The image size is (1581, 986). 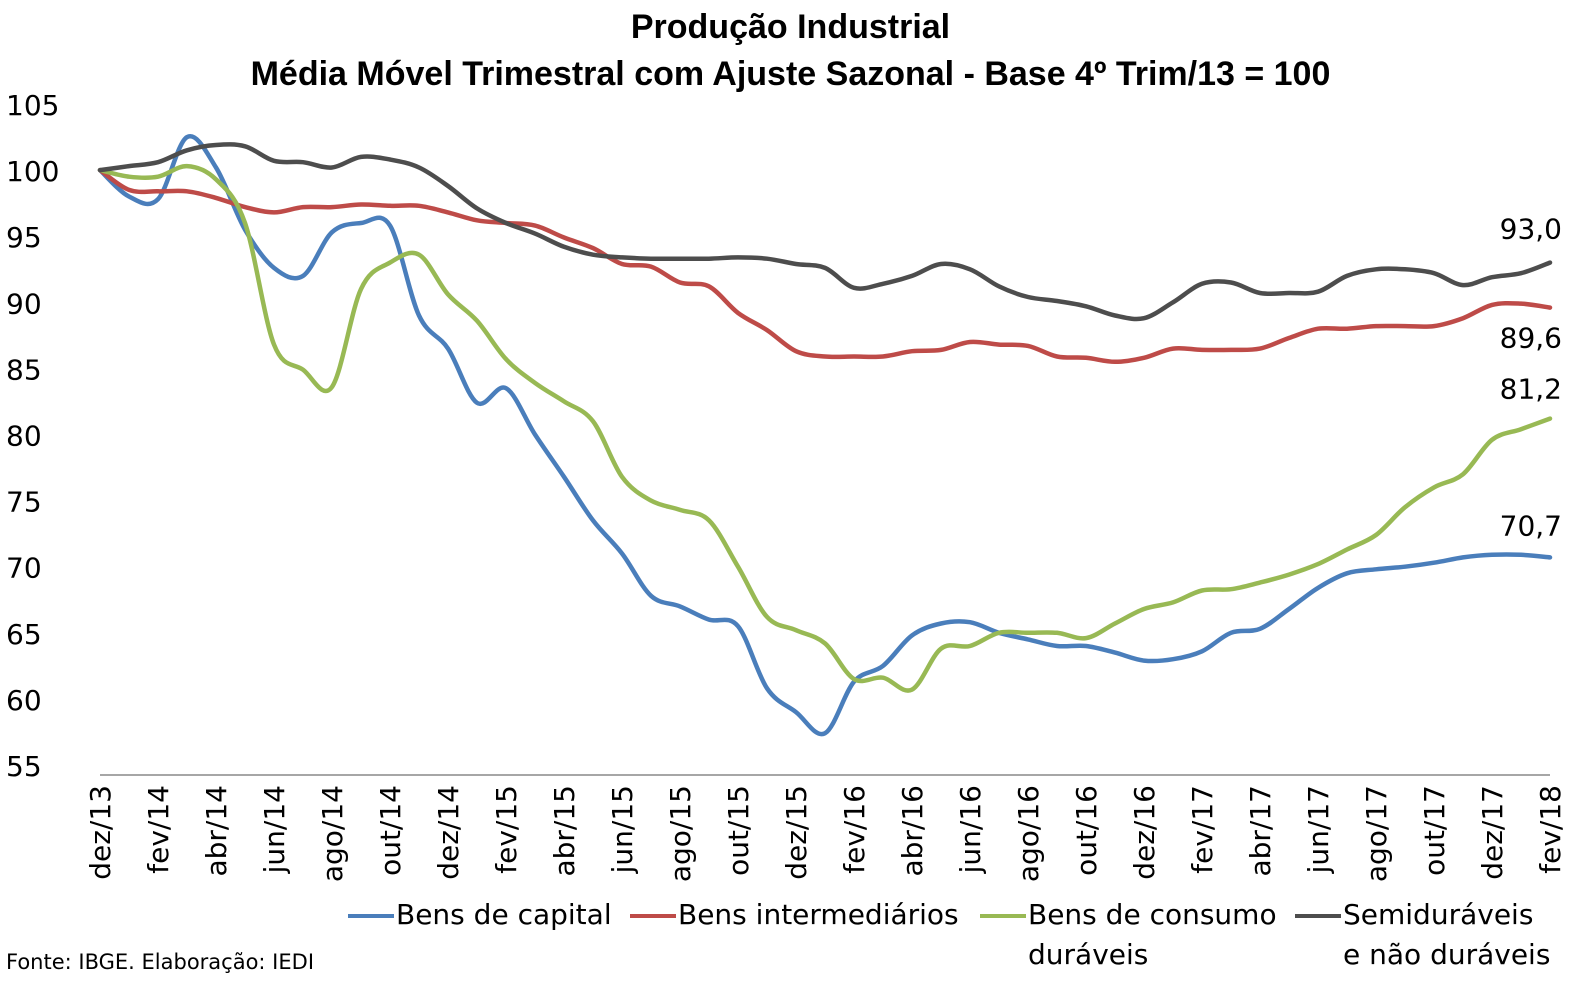 I want to click on legend-label: Bens intermediários, so click(x=818, y=914).